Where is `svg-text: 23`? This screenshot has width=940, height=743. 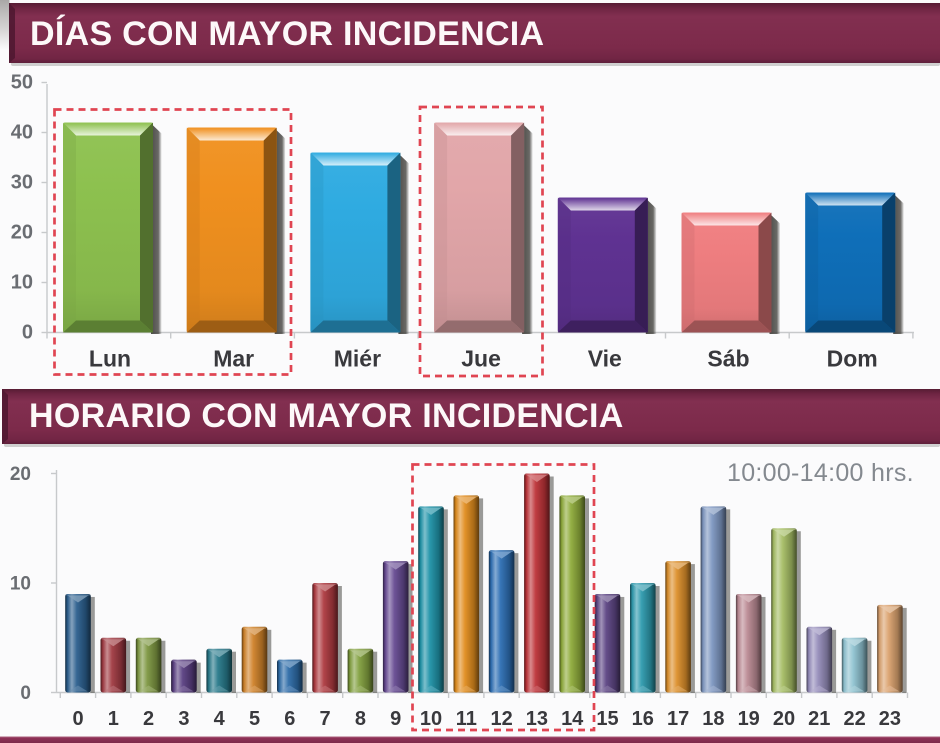 svg-text: 23 is located at coordinates (890, 719).